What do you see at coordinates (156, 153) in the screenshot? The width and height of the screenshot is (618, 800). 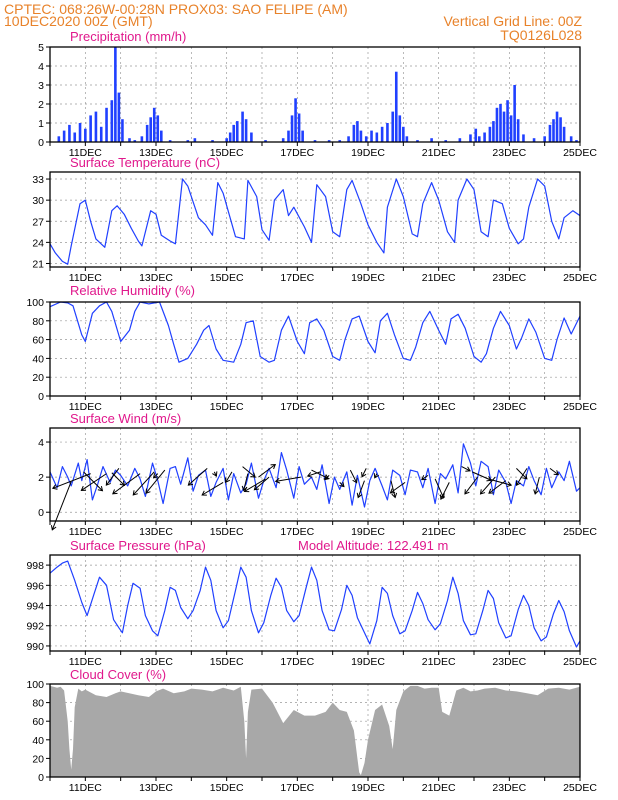 I see `precipitation-xtick-label: 13DEC` at bounding box center [156, 153].